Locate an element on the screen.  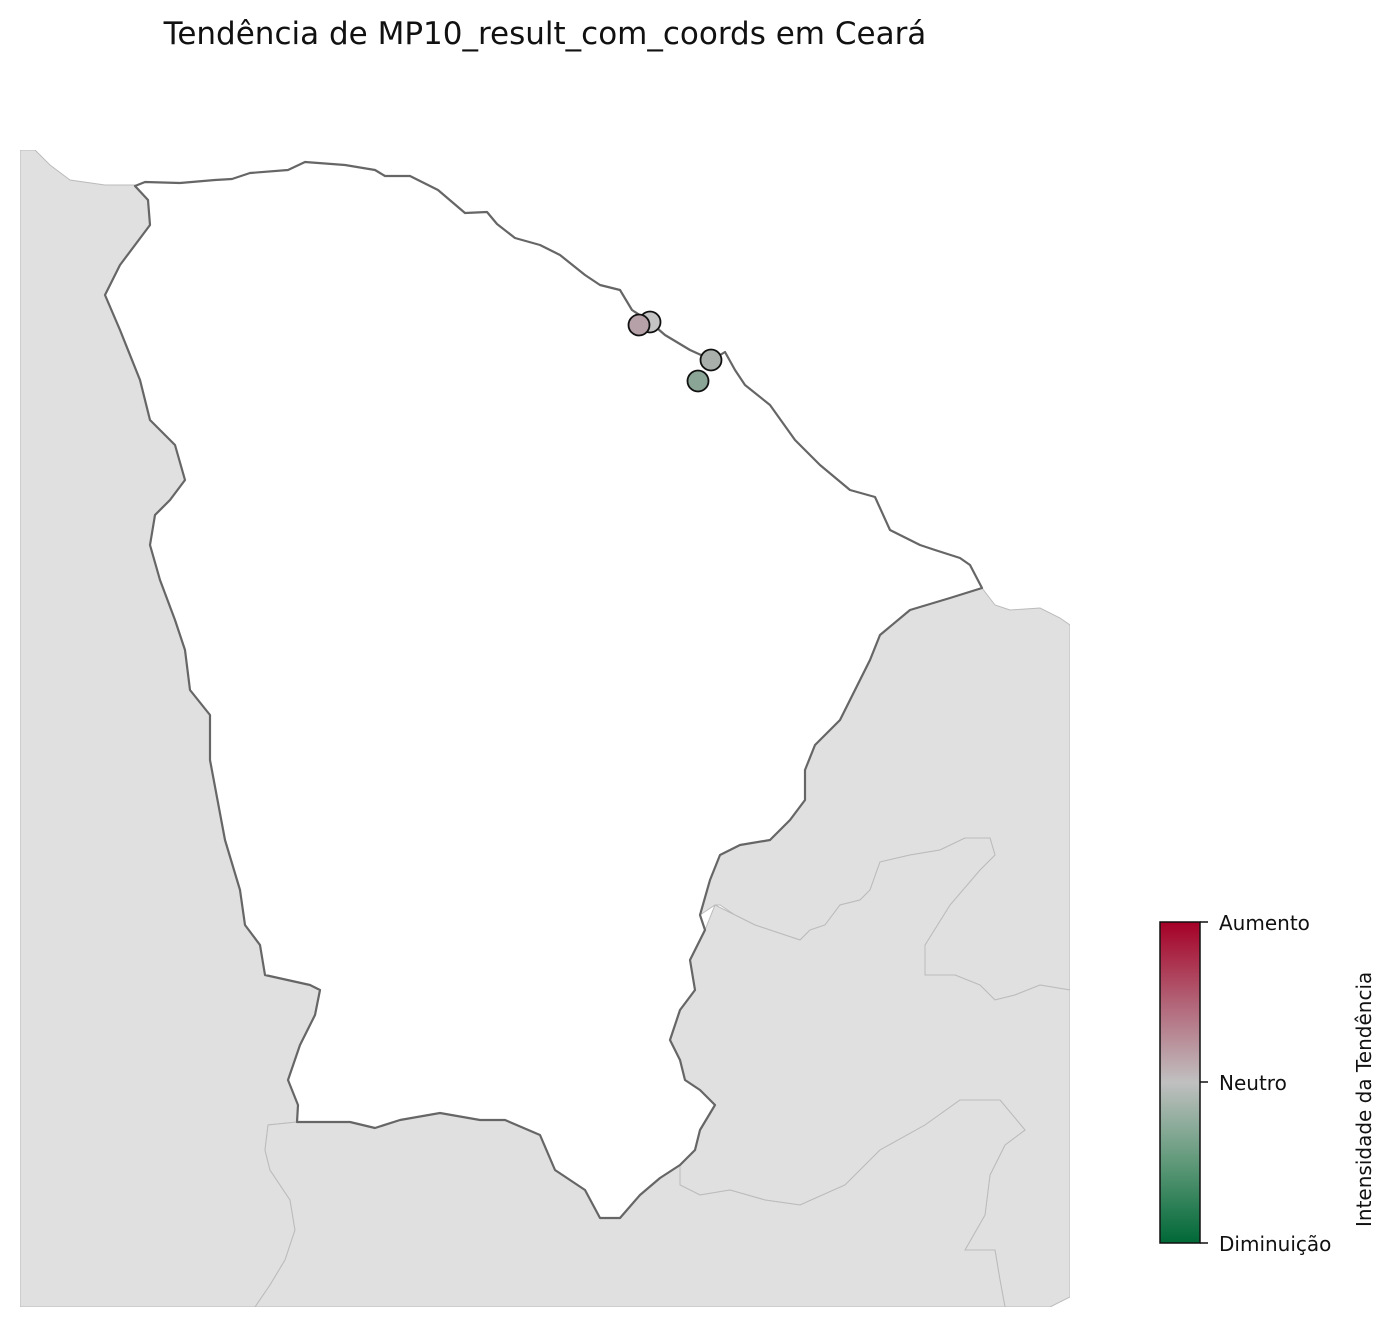
colorbar-tick-label-neutral: Neutro is located at coordinates (1253, 1083).